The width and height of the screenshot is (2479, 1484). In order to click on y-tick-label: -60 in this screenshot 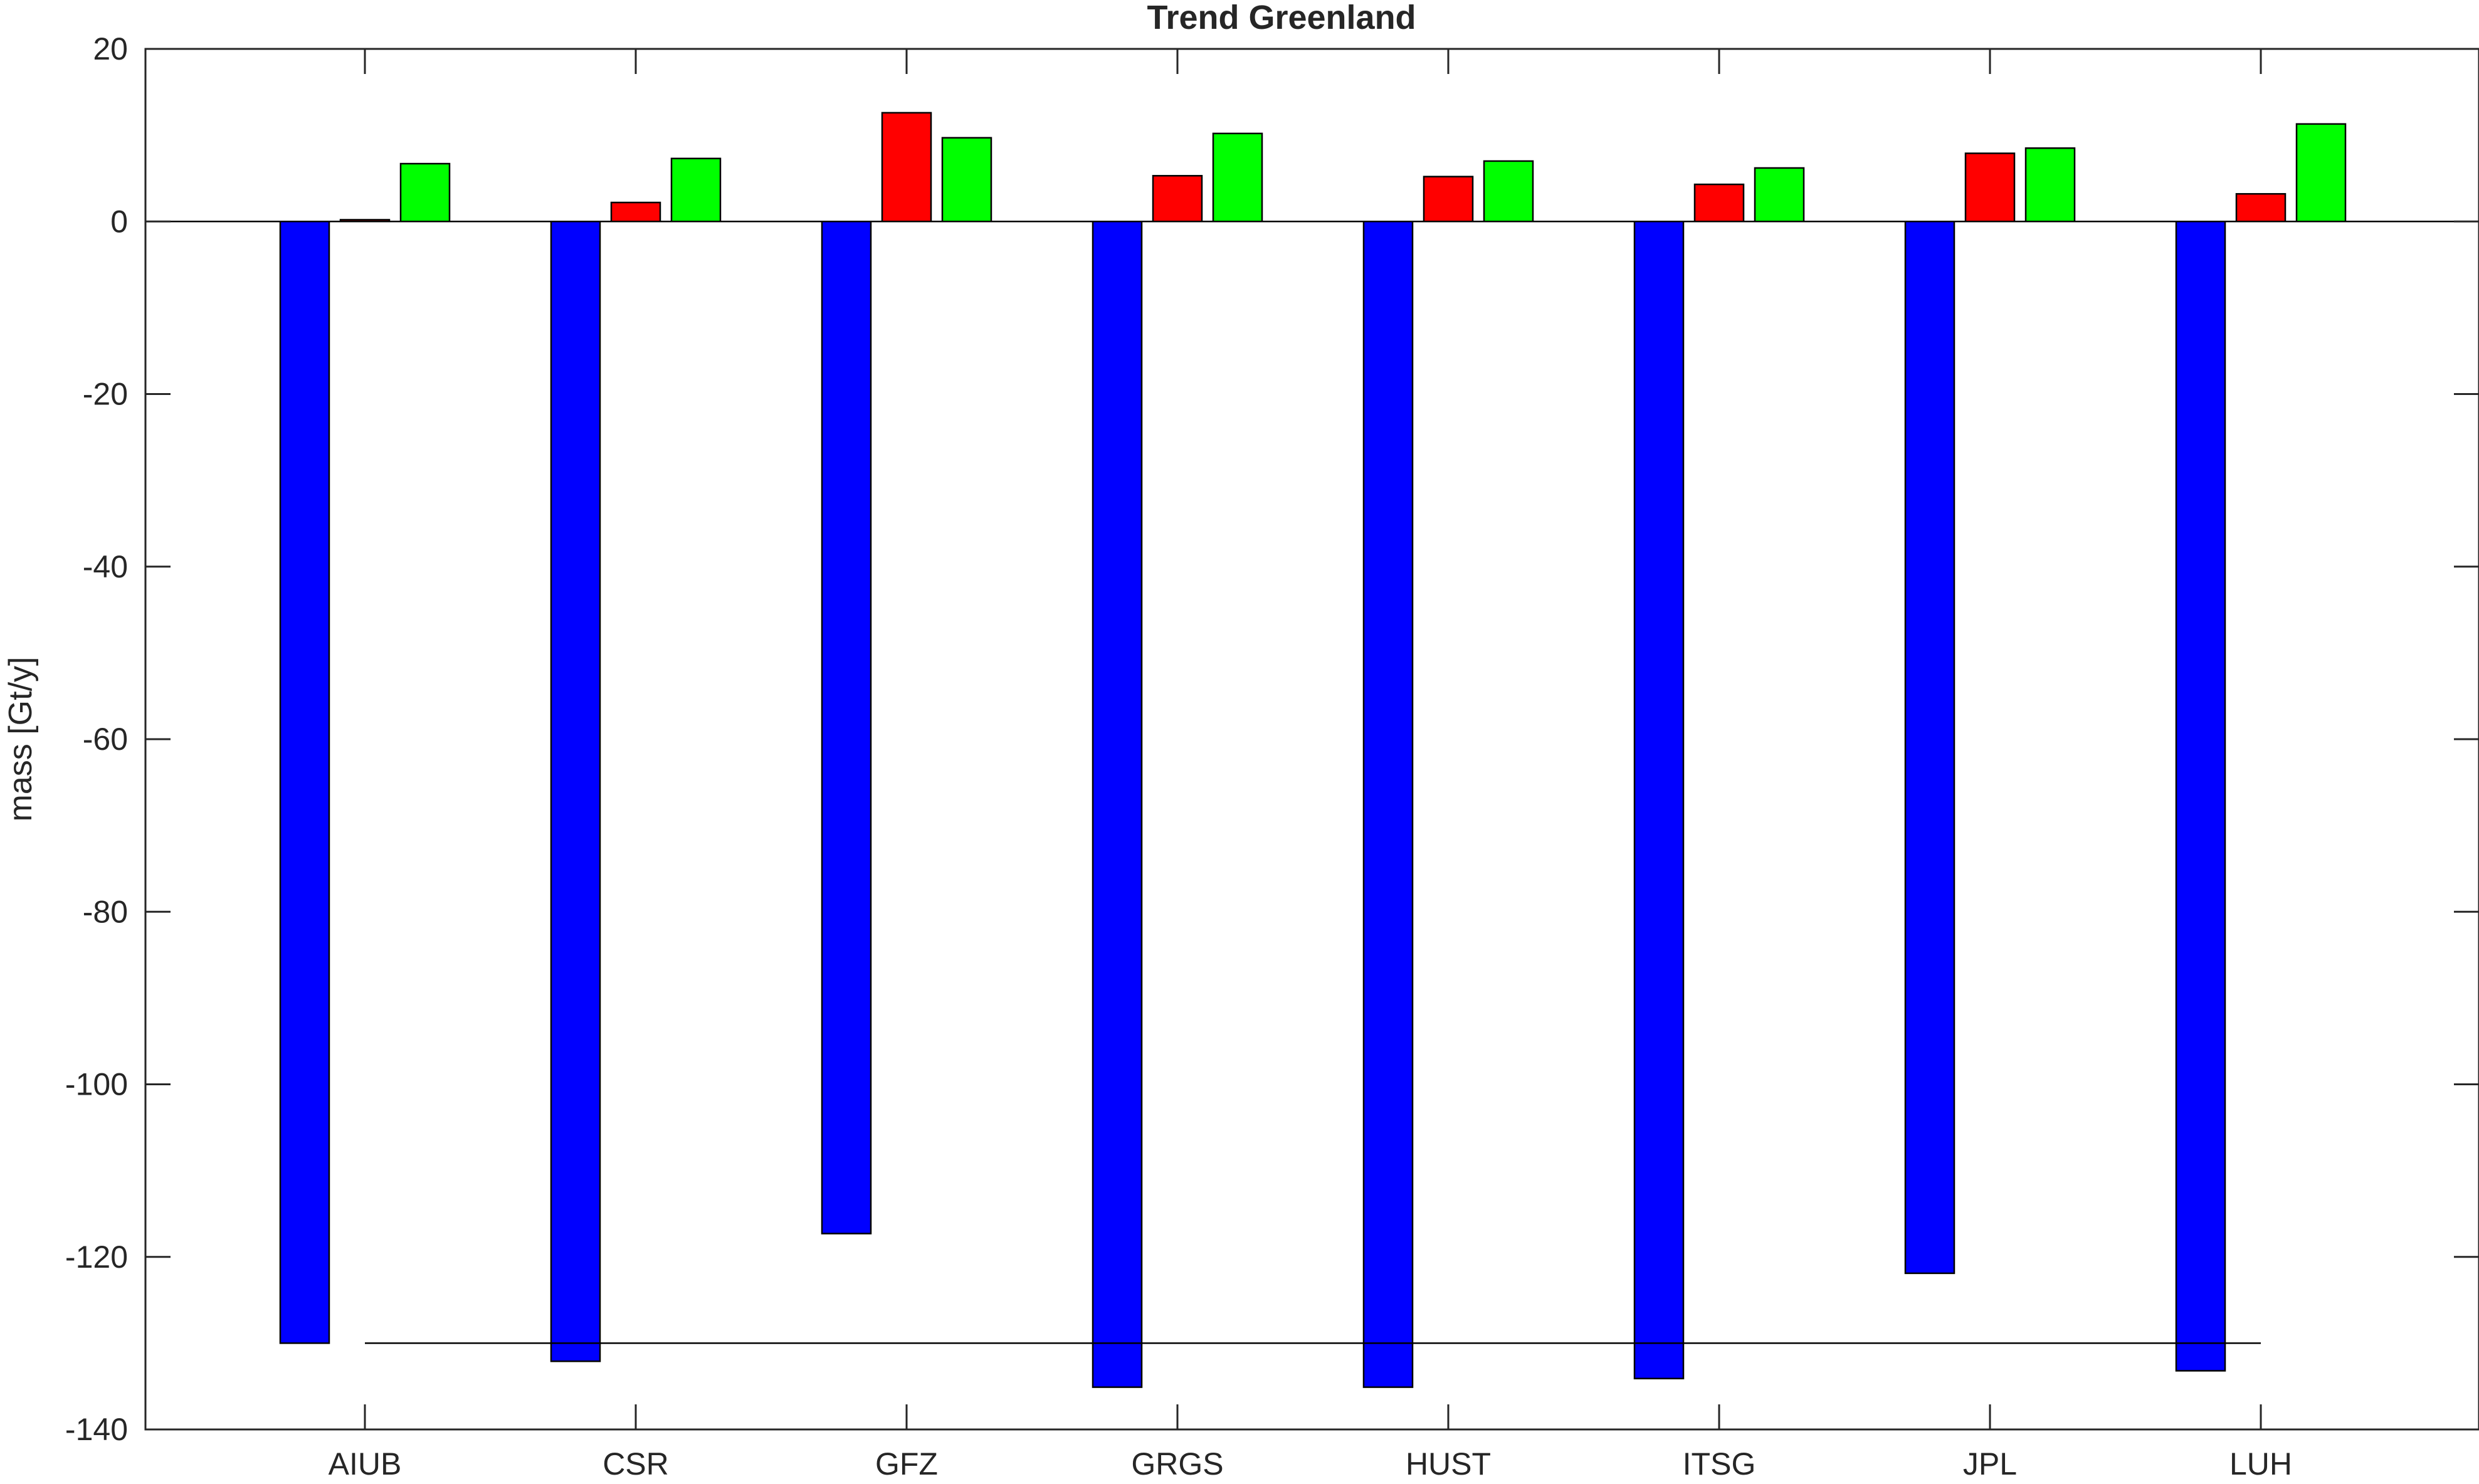, I will do `click(106, 739)`.